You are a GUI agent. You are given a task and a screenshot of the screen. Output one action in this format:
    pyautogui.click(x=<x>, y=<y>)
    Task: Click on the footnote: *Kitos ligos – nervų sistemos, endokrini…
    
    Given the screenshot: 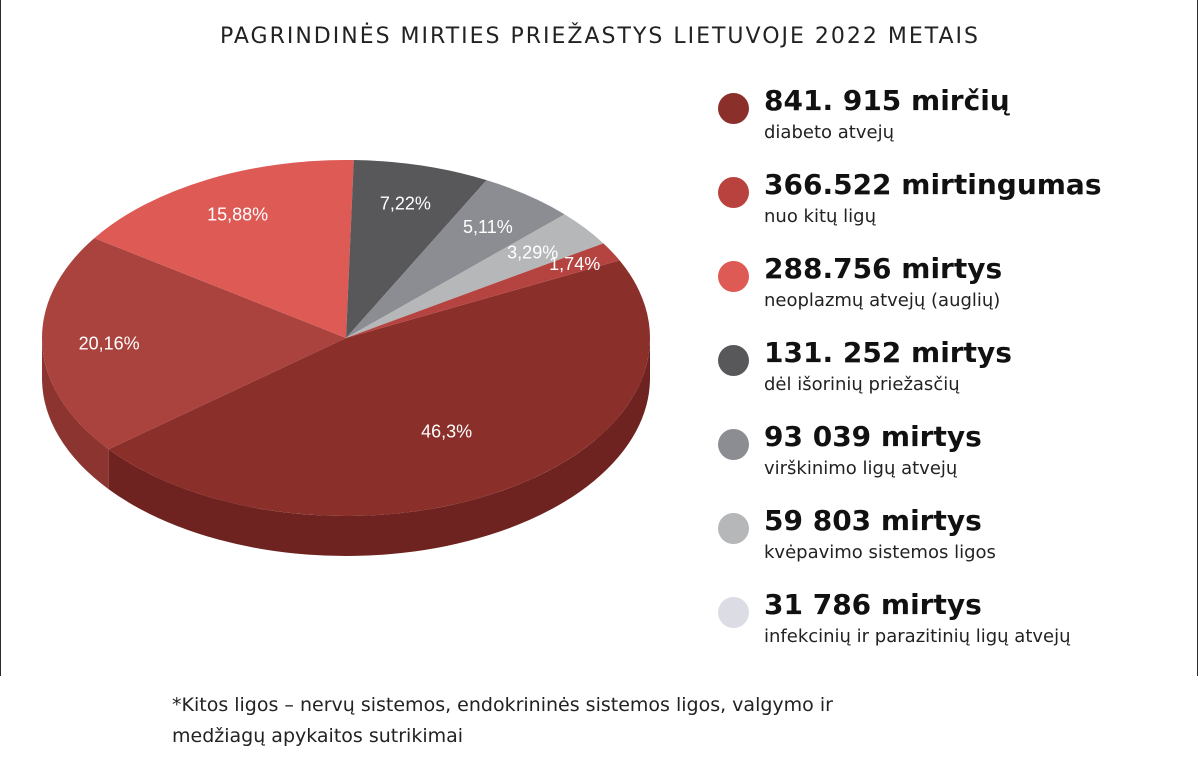 What is the action you would take?
    pyautogui.click(x=622, y=721)
    